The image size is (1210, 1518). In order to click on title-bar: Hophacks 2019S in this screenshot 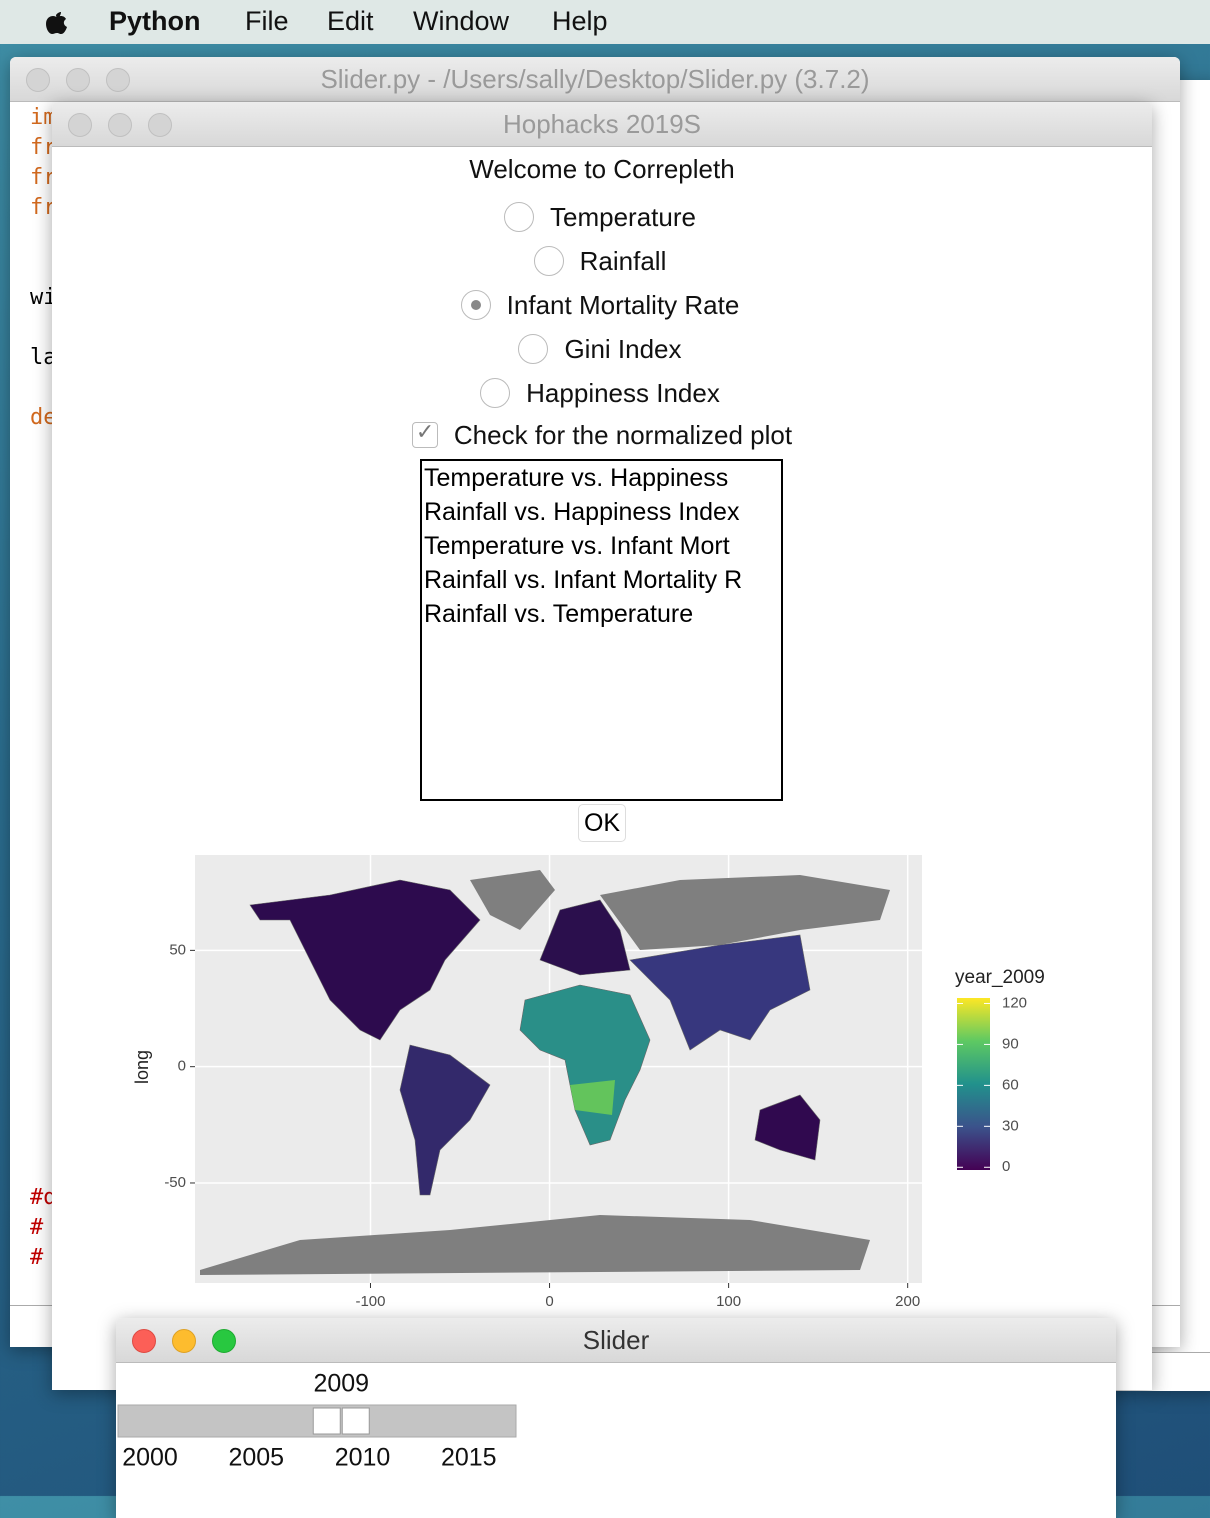, I will do `click(602, 124)`.